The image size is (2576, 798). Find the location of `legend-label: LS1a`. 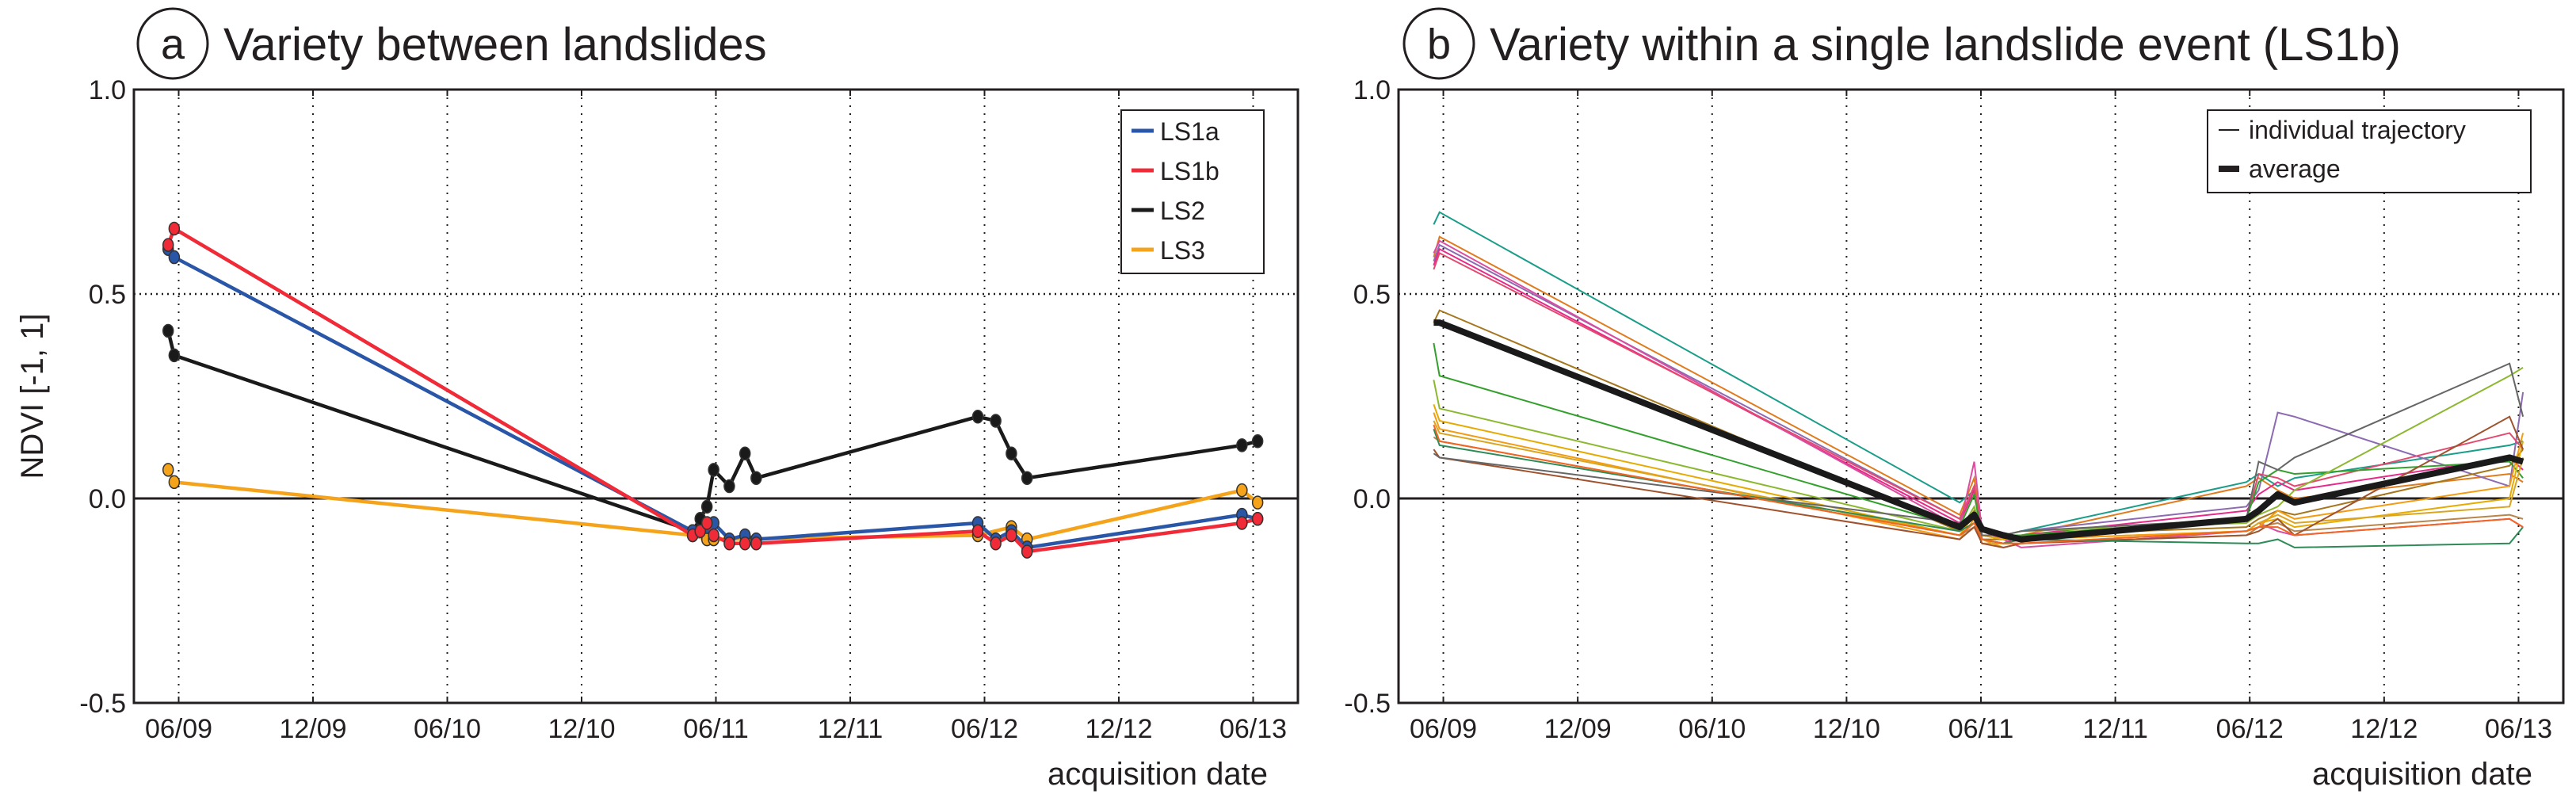

legend-label: LS1a is located at coordinates (1189, 131).